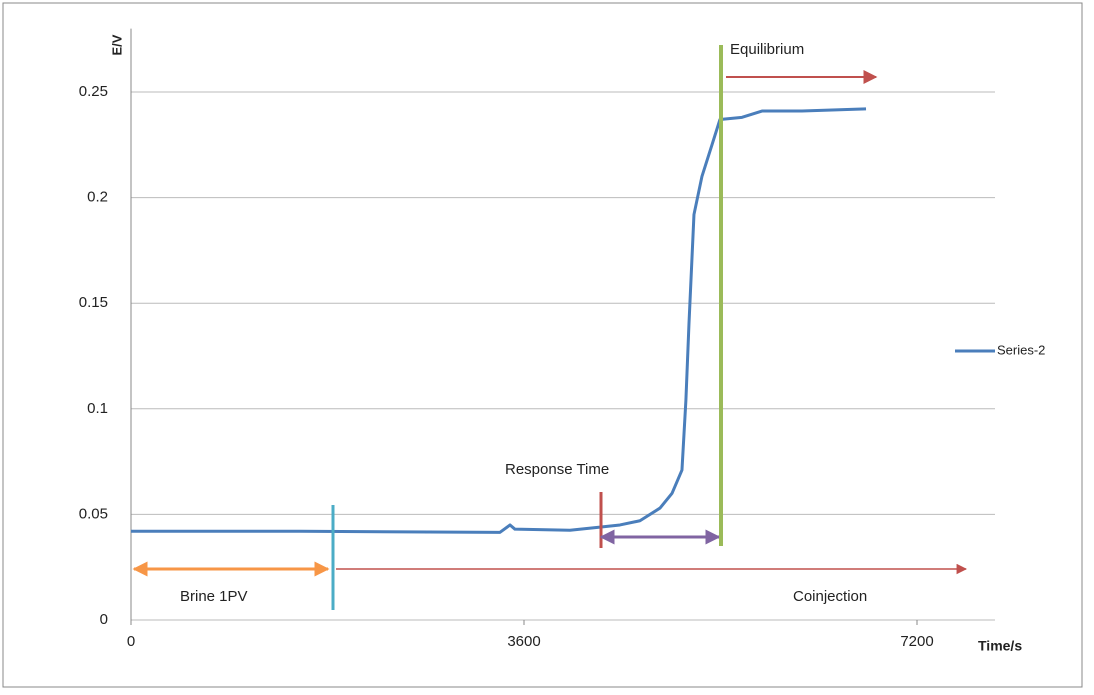  I want to click on y-tick-label: 0.15, so click(93, 302).